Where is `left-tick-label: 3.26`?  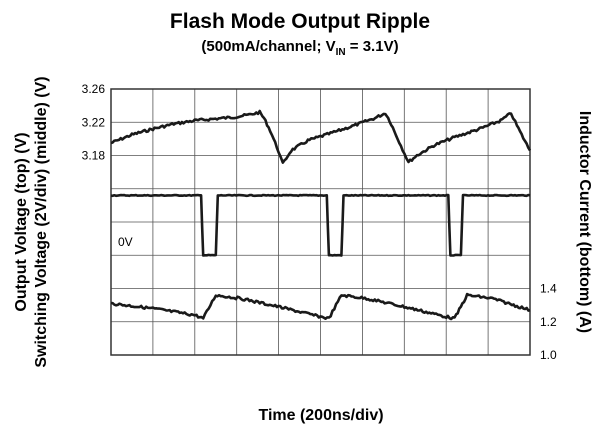
left-tick-label: 3.26 is located at coordinates (94, 89).